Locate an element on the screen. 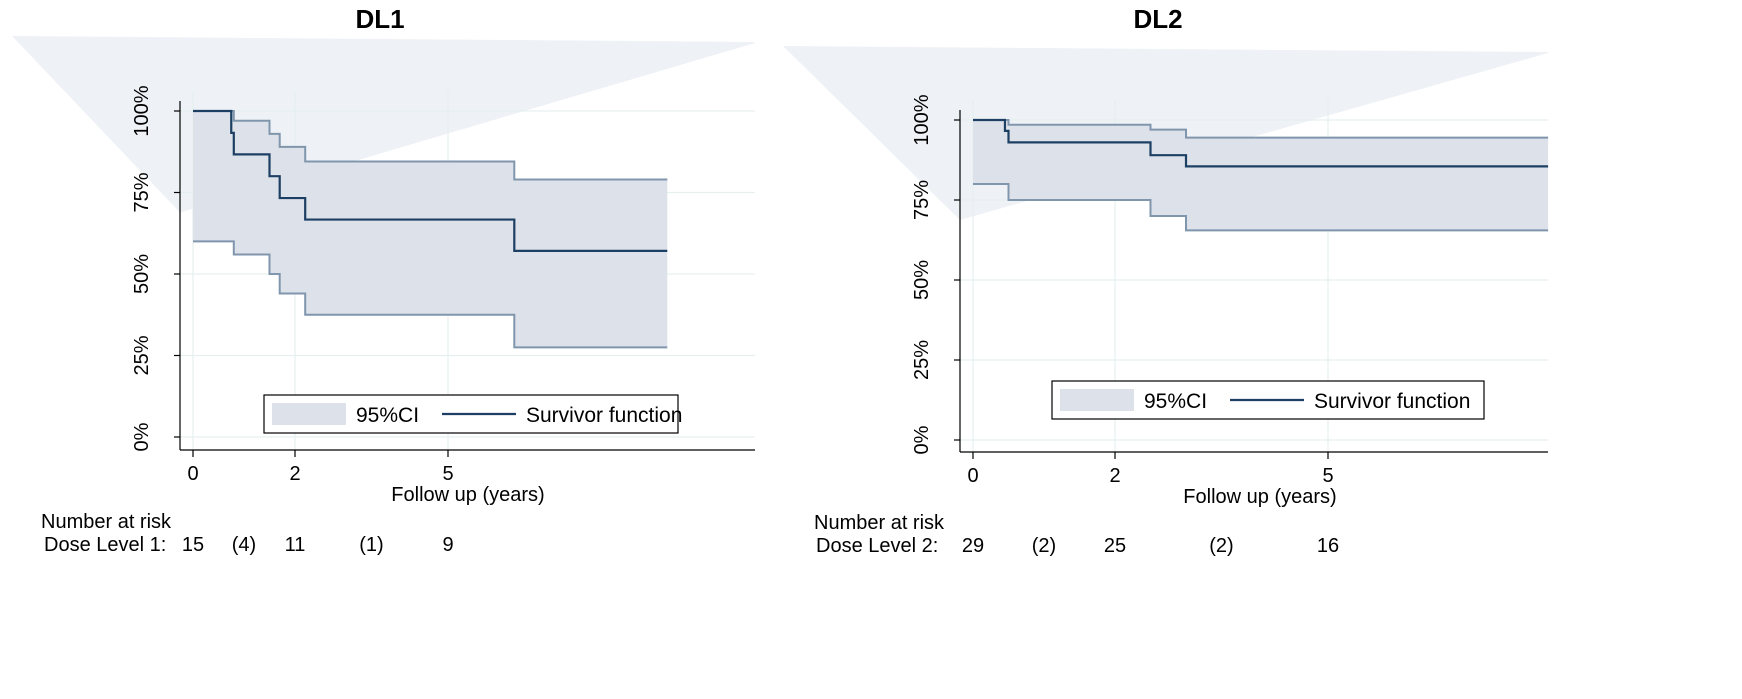 This screenshot has width=1742, height=699. risk-table-value: 29 is located at coordinates (973, 546).